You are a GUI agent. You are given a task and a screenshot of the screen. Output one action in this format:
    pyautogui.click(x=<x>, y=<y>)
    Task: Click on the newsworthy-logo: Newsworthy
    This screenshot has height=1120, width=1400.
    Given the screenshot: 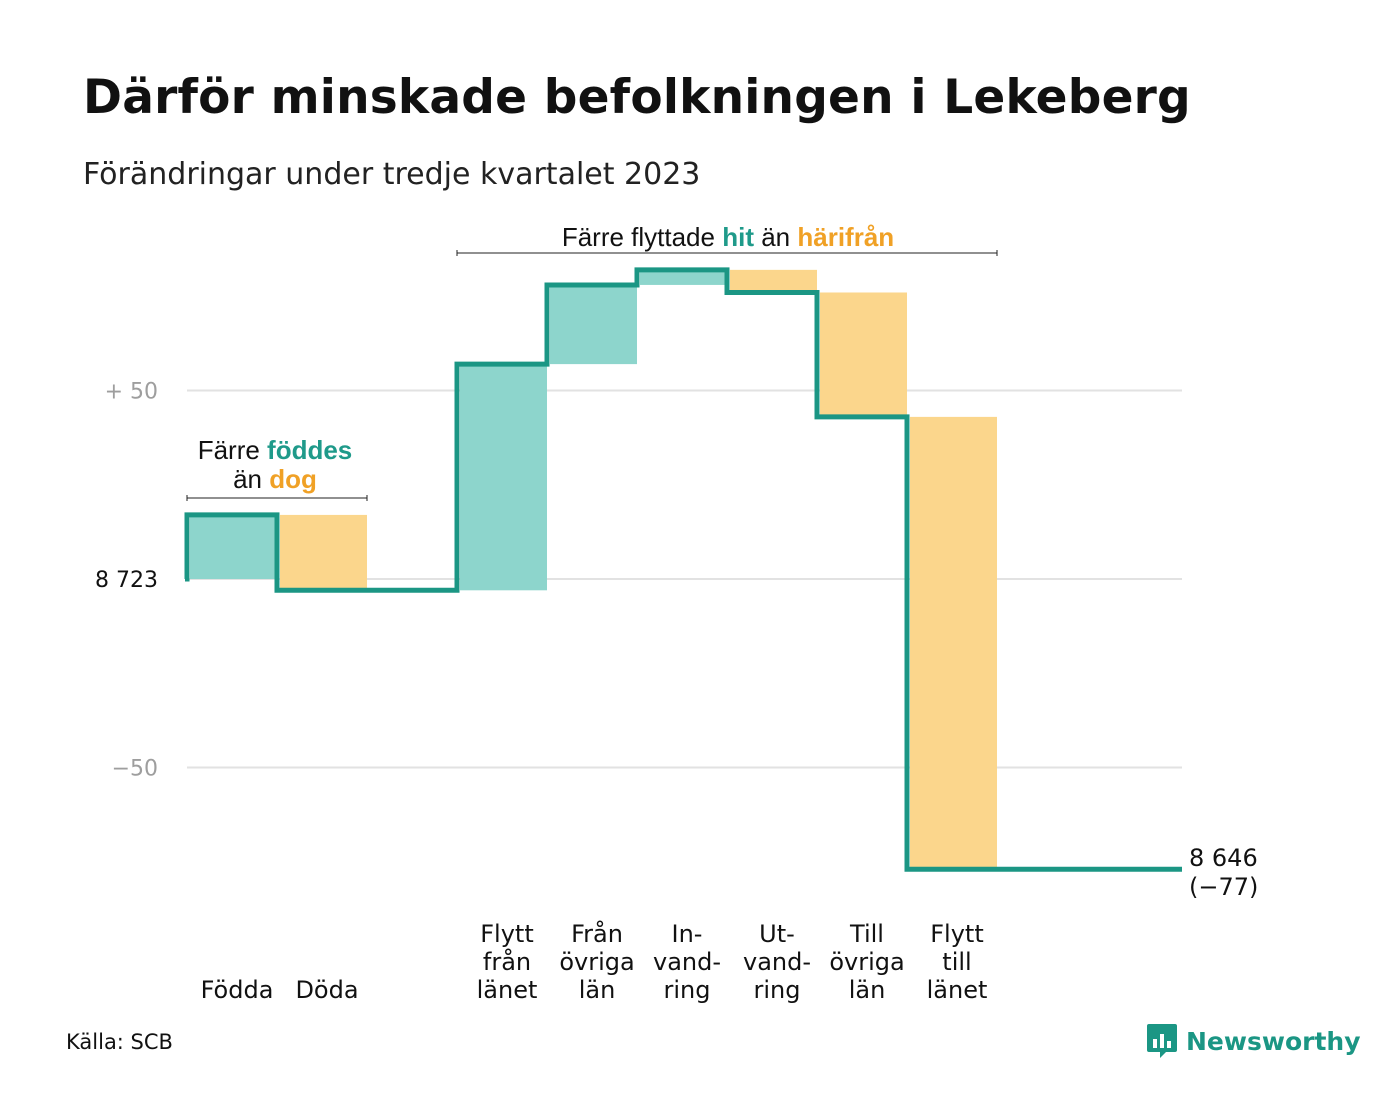 What is the action you would take?
    pyautogui.click(x=1253, y=1041)
    